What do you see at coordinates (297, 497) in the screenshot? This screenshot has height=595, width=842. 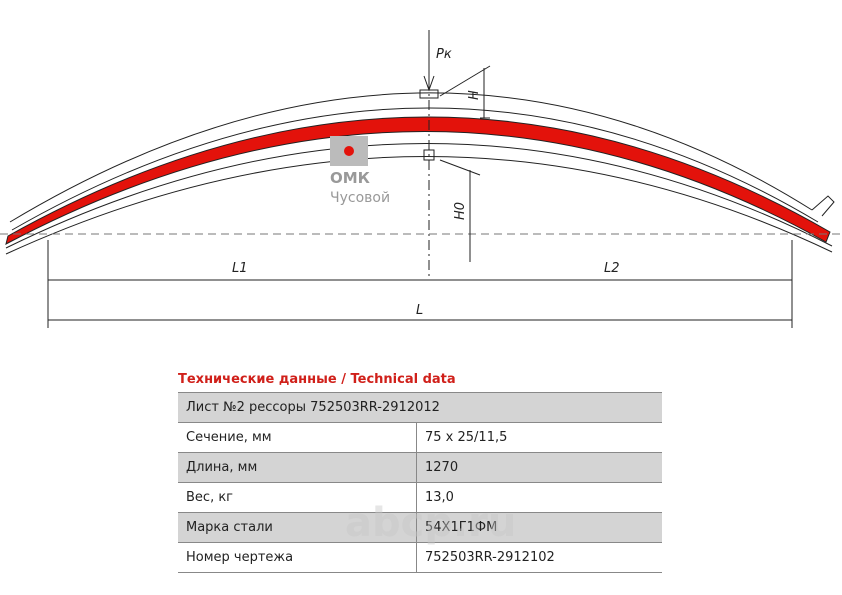 I see `cell: Вес, кг` at bounding box center [297, 497].